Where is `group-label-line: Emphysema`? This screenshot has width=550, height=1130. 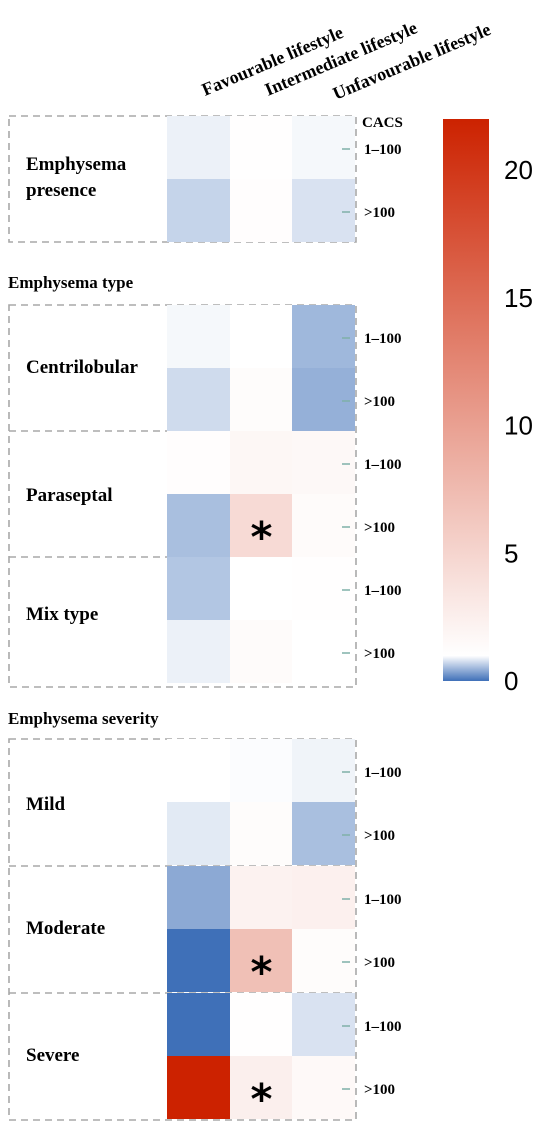
group-label-line: Emphysema is located at coordinates (76, 164).